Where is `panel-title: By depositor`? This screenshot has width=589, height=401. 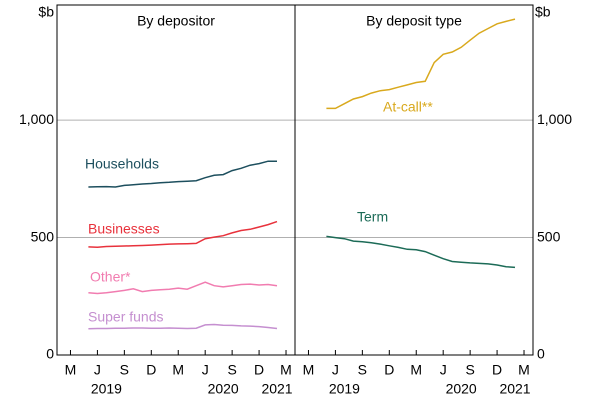
panel-title: By depositor is located at coordinates (176, 21).